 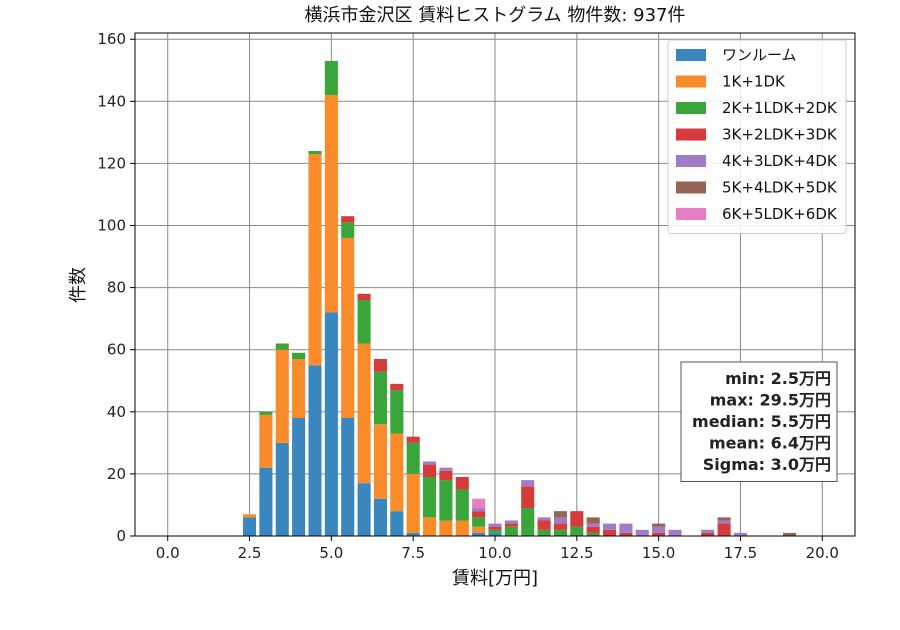 What do you see at coordinates (111, 226) in the screenshot?
I see `y-tick-label: 100` at bounding box center [111, 226].